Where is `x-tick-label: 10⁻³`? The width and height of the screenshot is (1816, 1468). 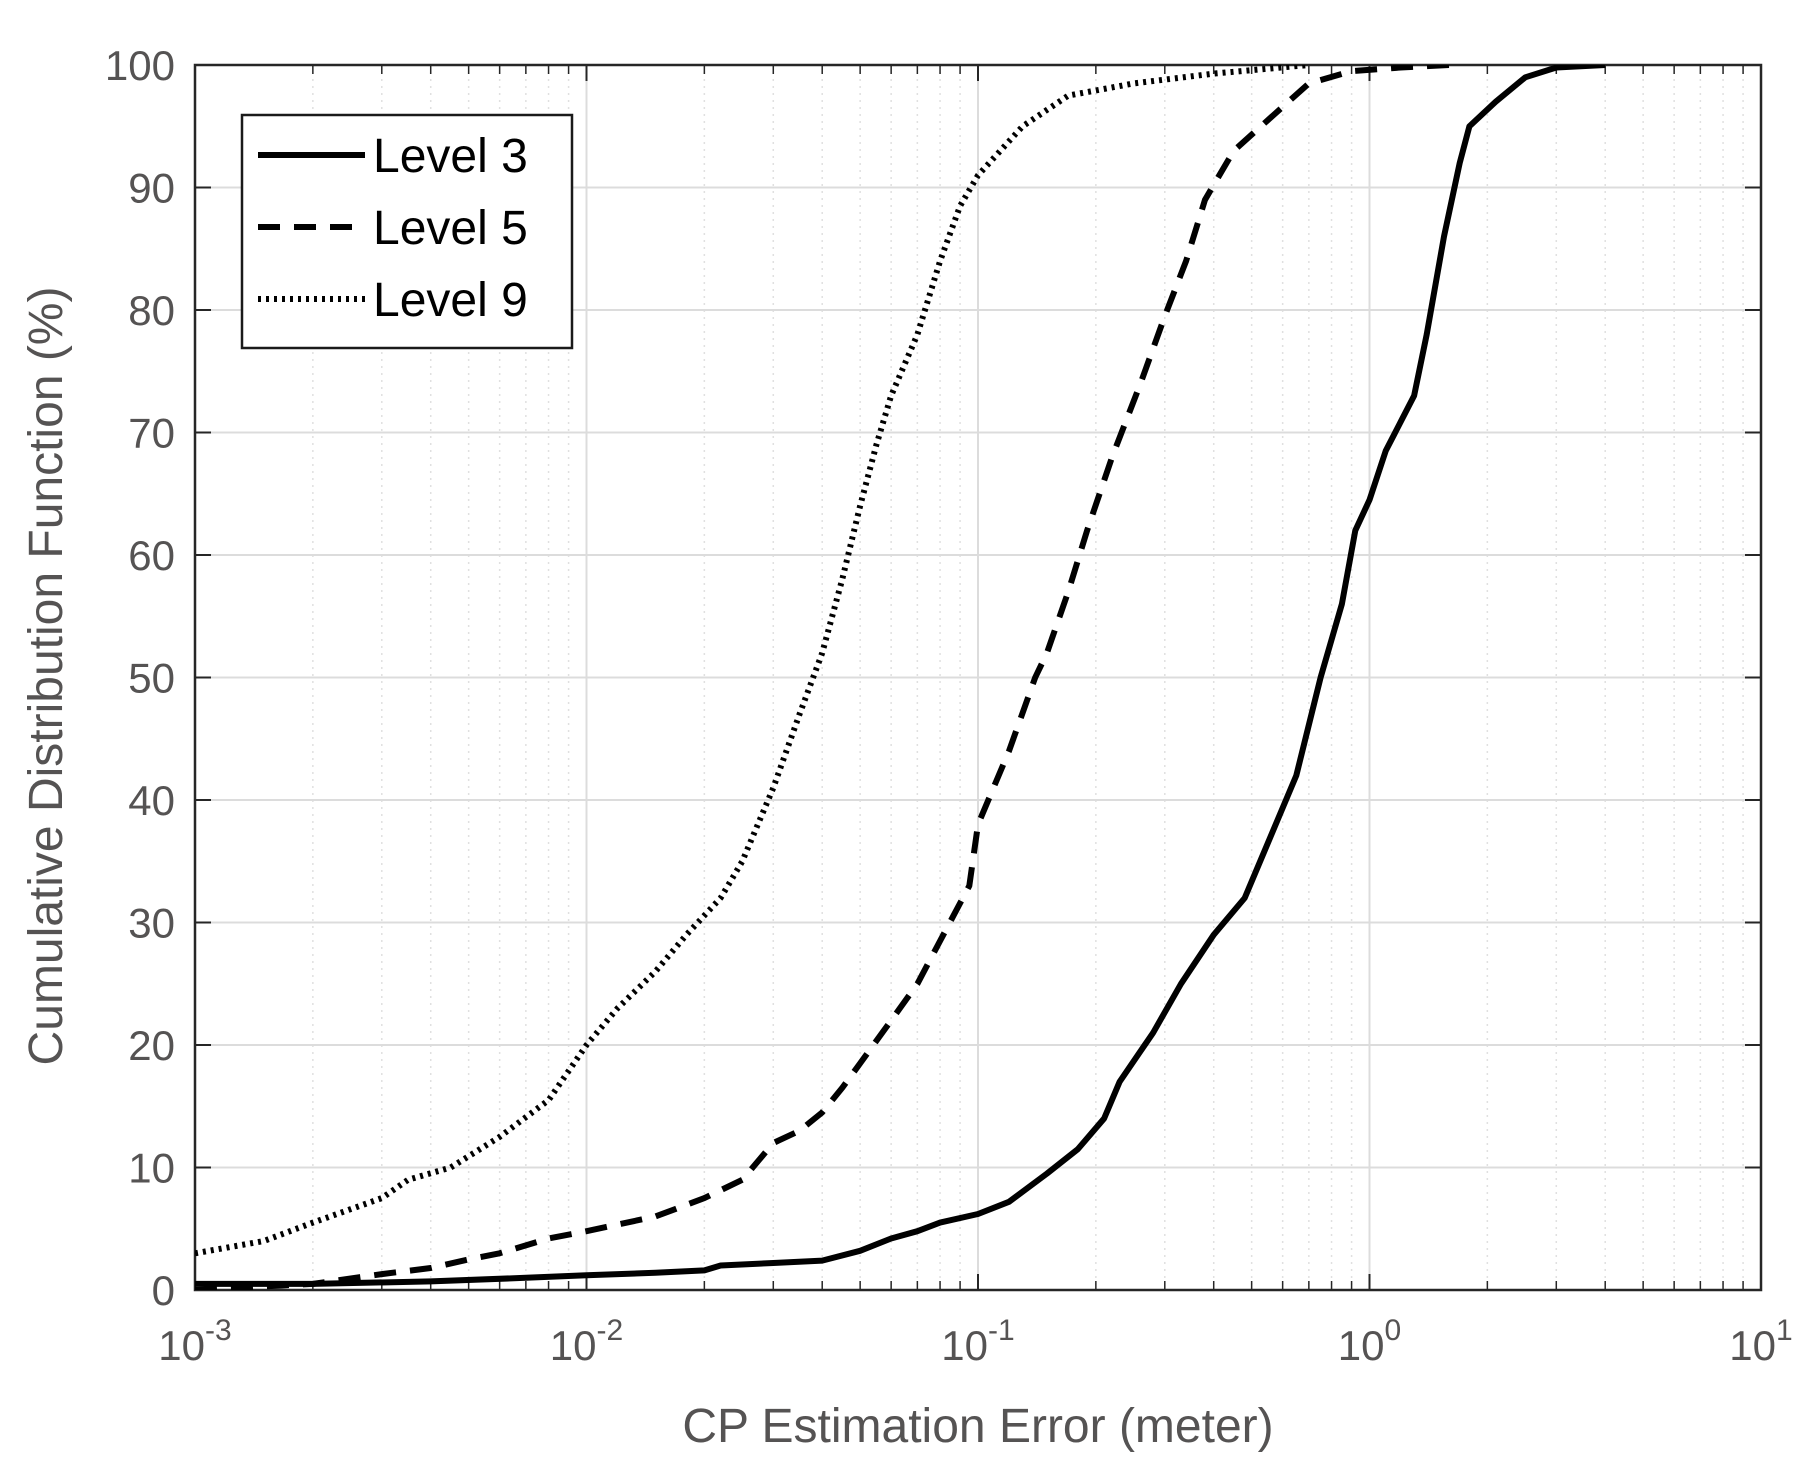
x-tick-label: 10⁻³ is located at coordinates (194, 1341).